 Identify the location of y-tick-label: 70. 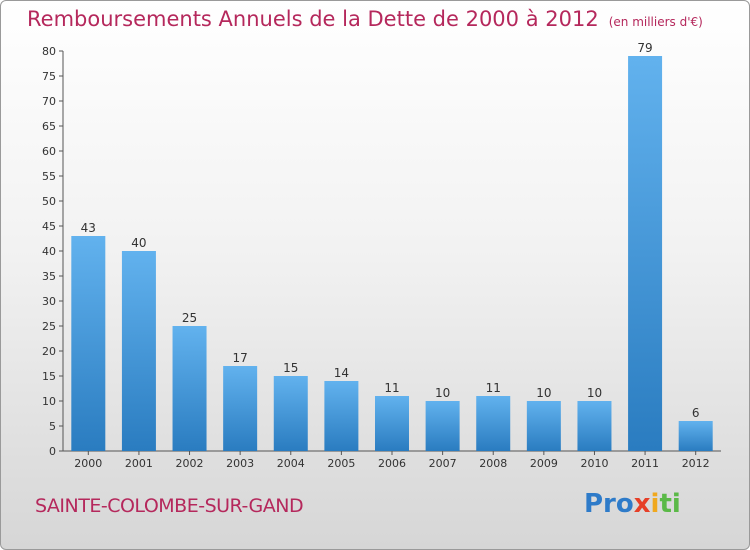
(49, 101).